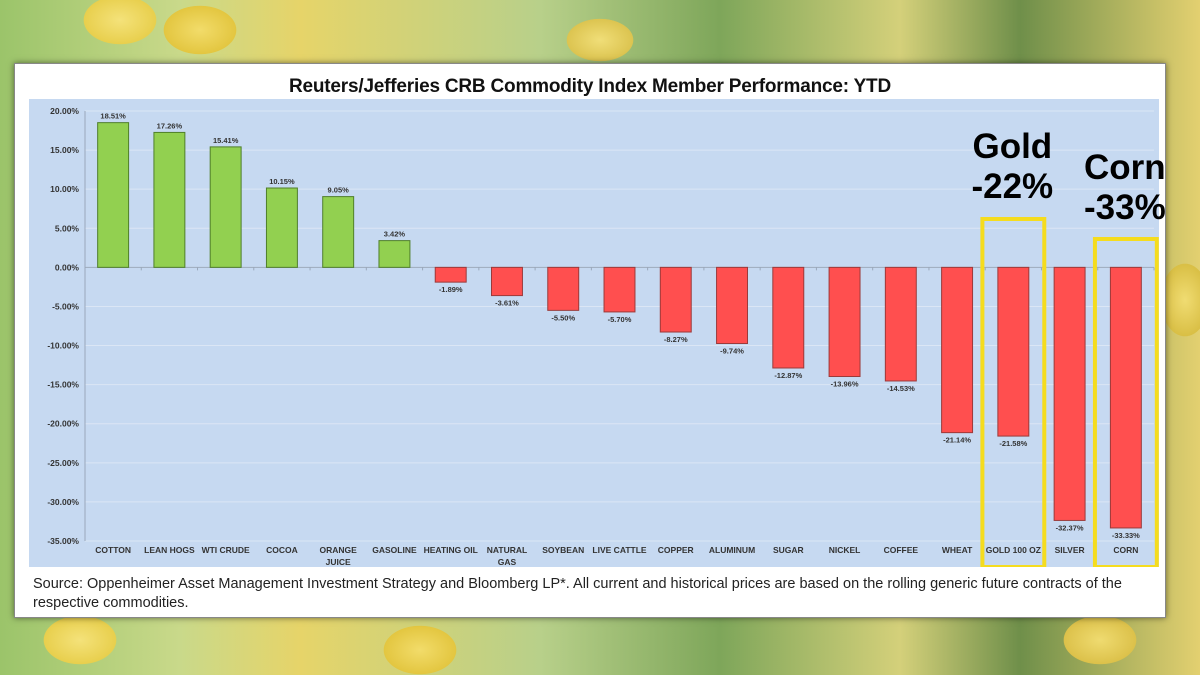 Image resolution: width=1200 pixels, height=675 pixels. I want to click on y-tick-label: -15.00%, so click(63, 385).